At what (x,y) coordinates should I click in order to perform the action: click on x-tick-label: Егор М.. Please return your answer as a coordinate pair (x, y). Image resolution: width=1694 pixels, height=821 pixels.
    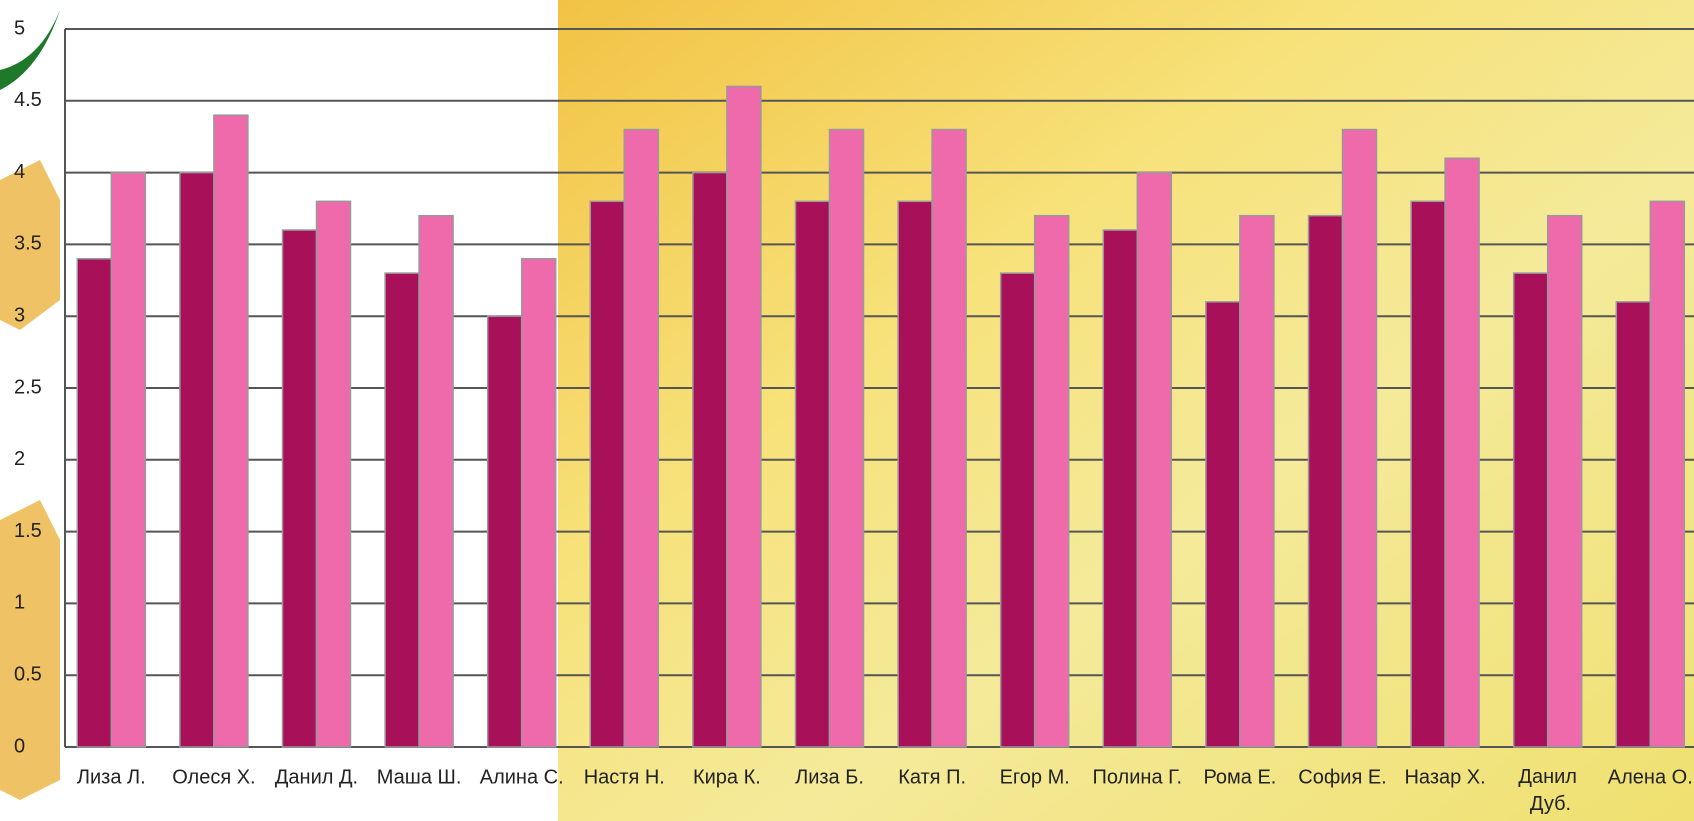
    Looking at the image, I should click on (1035, 777).